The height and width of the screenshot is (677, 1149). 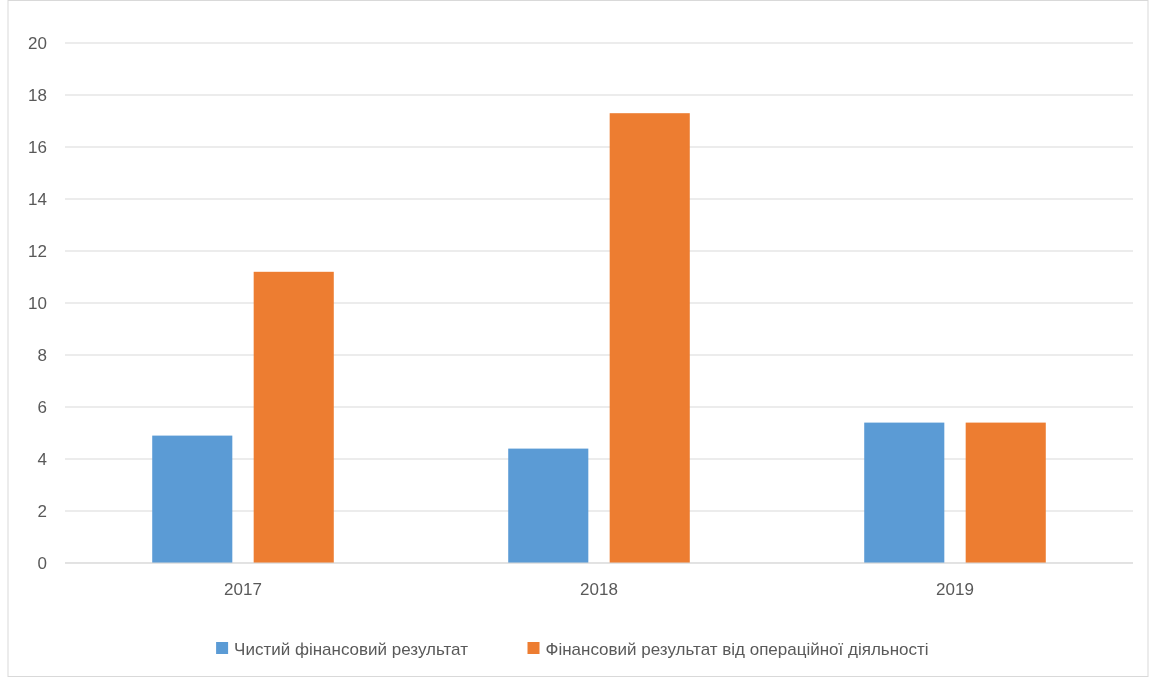 I want to click on y-tick-label: 12, so click(x=37, y=251).